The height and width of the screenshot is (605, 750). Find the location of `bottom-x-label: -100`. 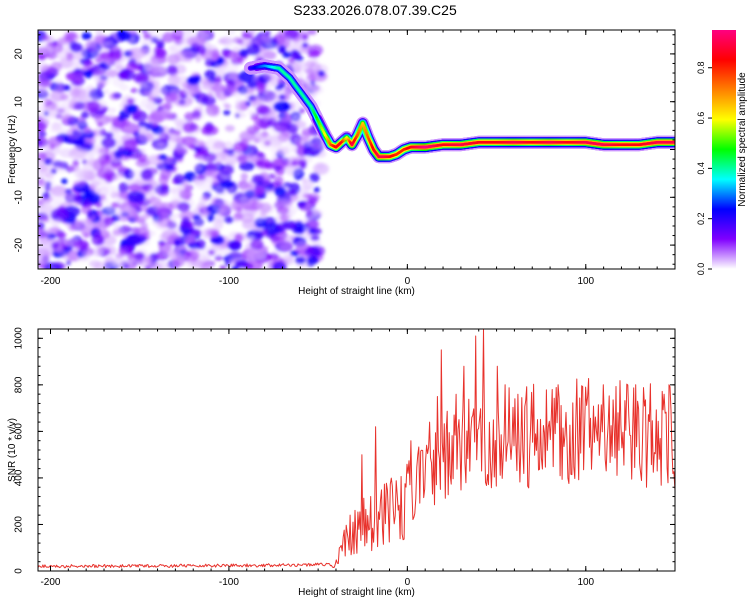

bottom-x-label: -100 is located at coordinates (229, 582).